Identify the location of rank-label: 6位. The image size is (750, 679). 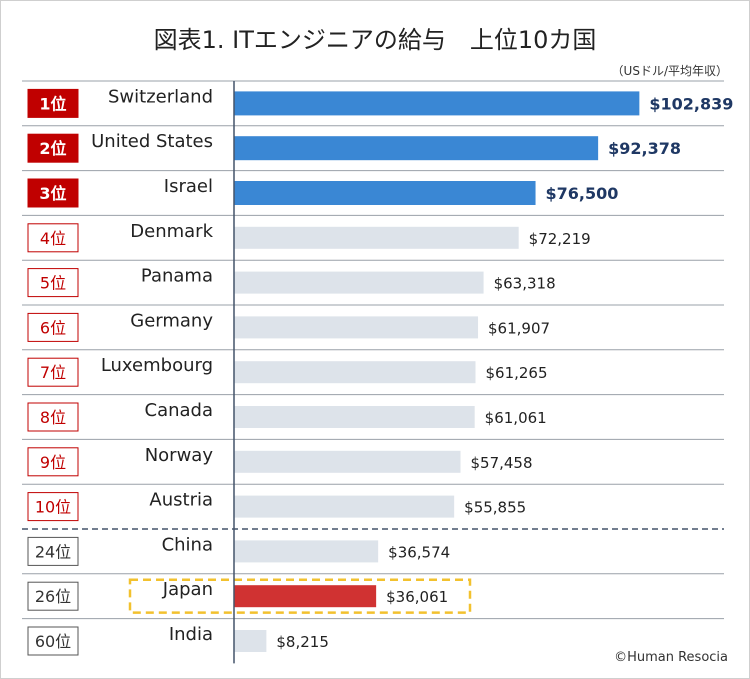
(53, 327).